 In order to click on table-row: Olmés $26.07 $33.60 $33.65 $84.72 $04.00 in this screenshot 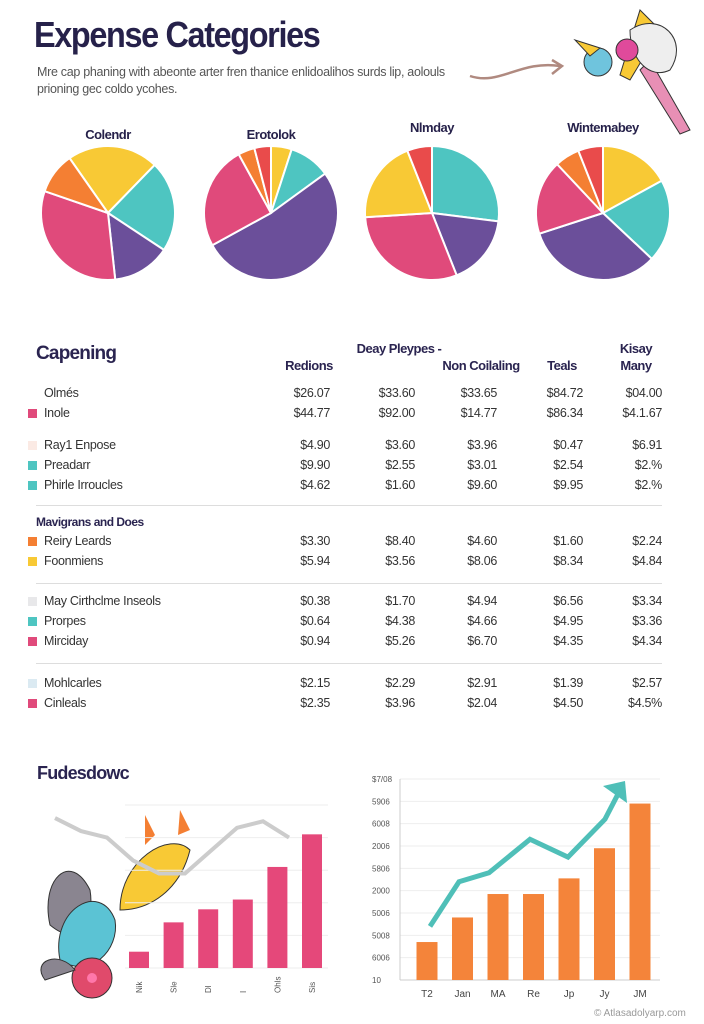, I will do `click(352, 394)`.